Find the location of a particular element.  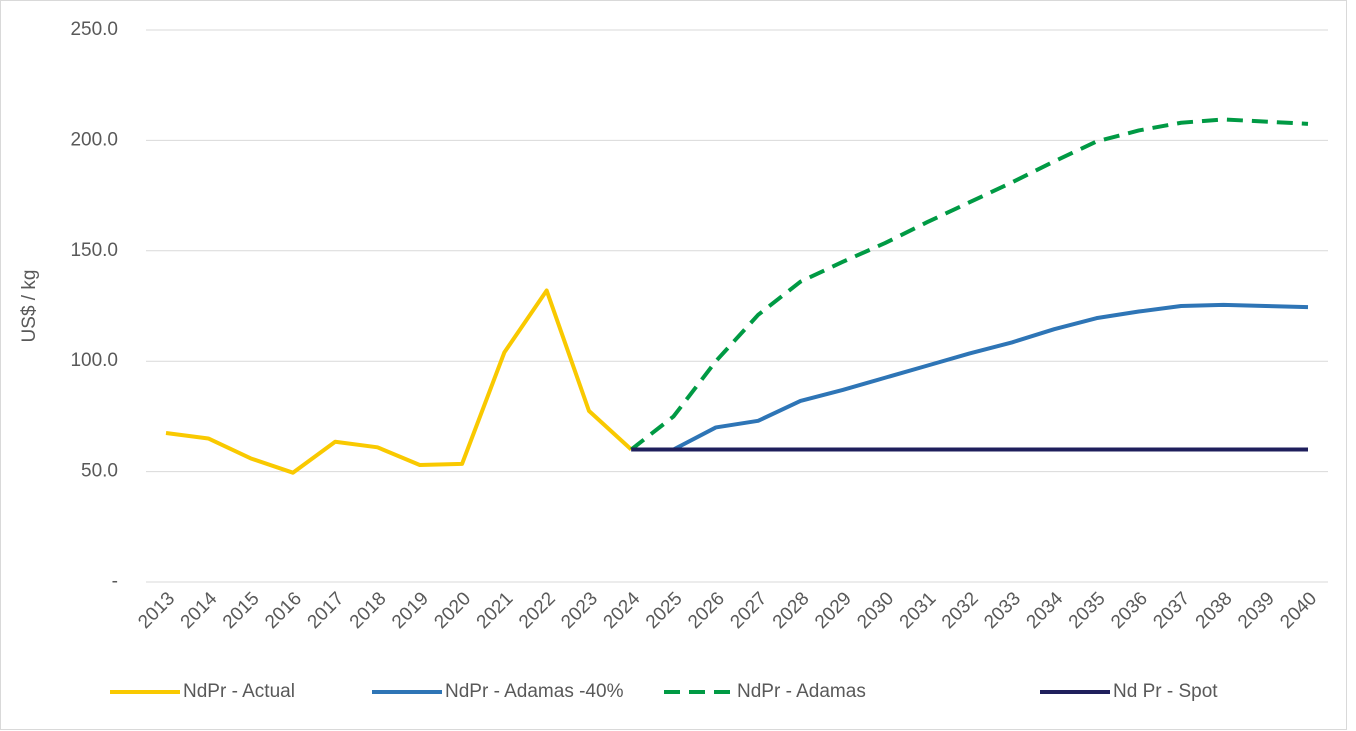

legend-label: NdPr - Actual is located at coordinates (239, 691).